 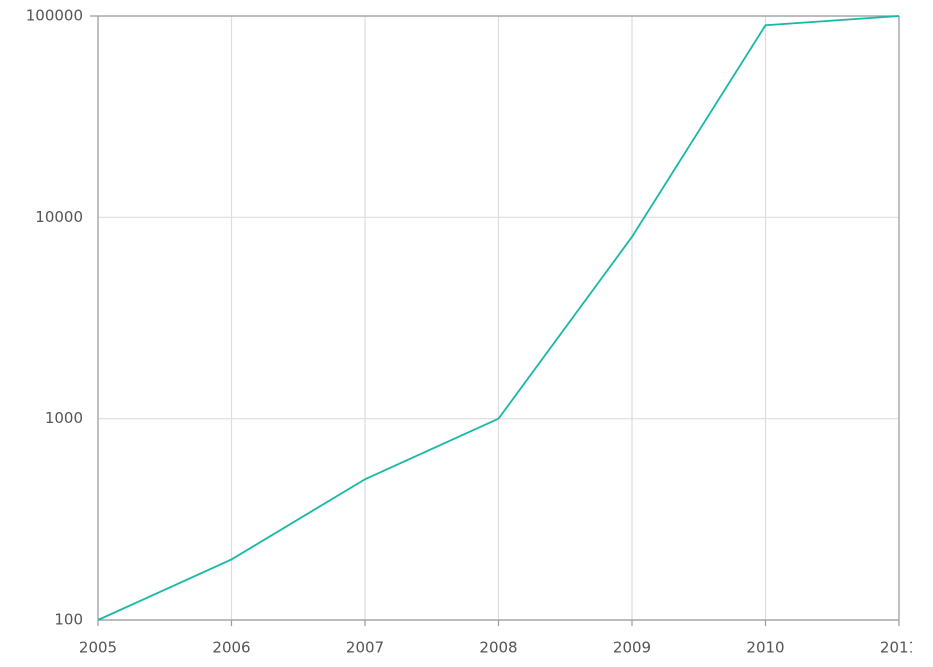 What do you see at coordinates (54, 16) in the screenshot?
I see `y-tick-label: 100000` at bounding box center [54, 16].